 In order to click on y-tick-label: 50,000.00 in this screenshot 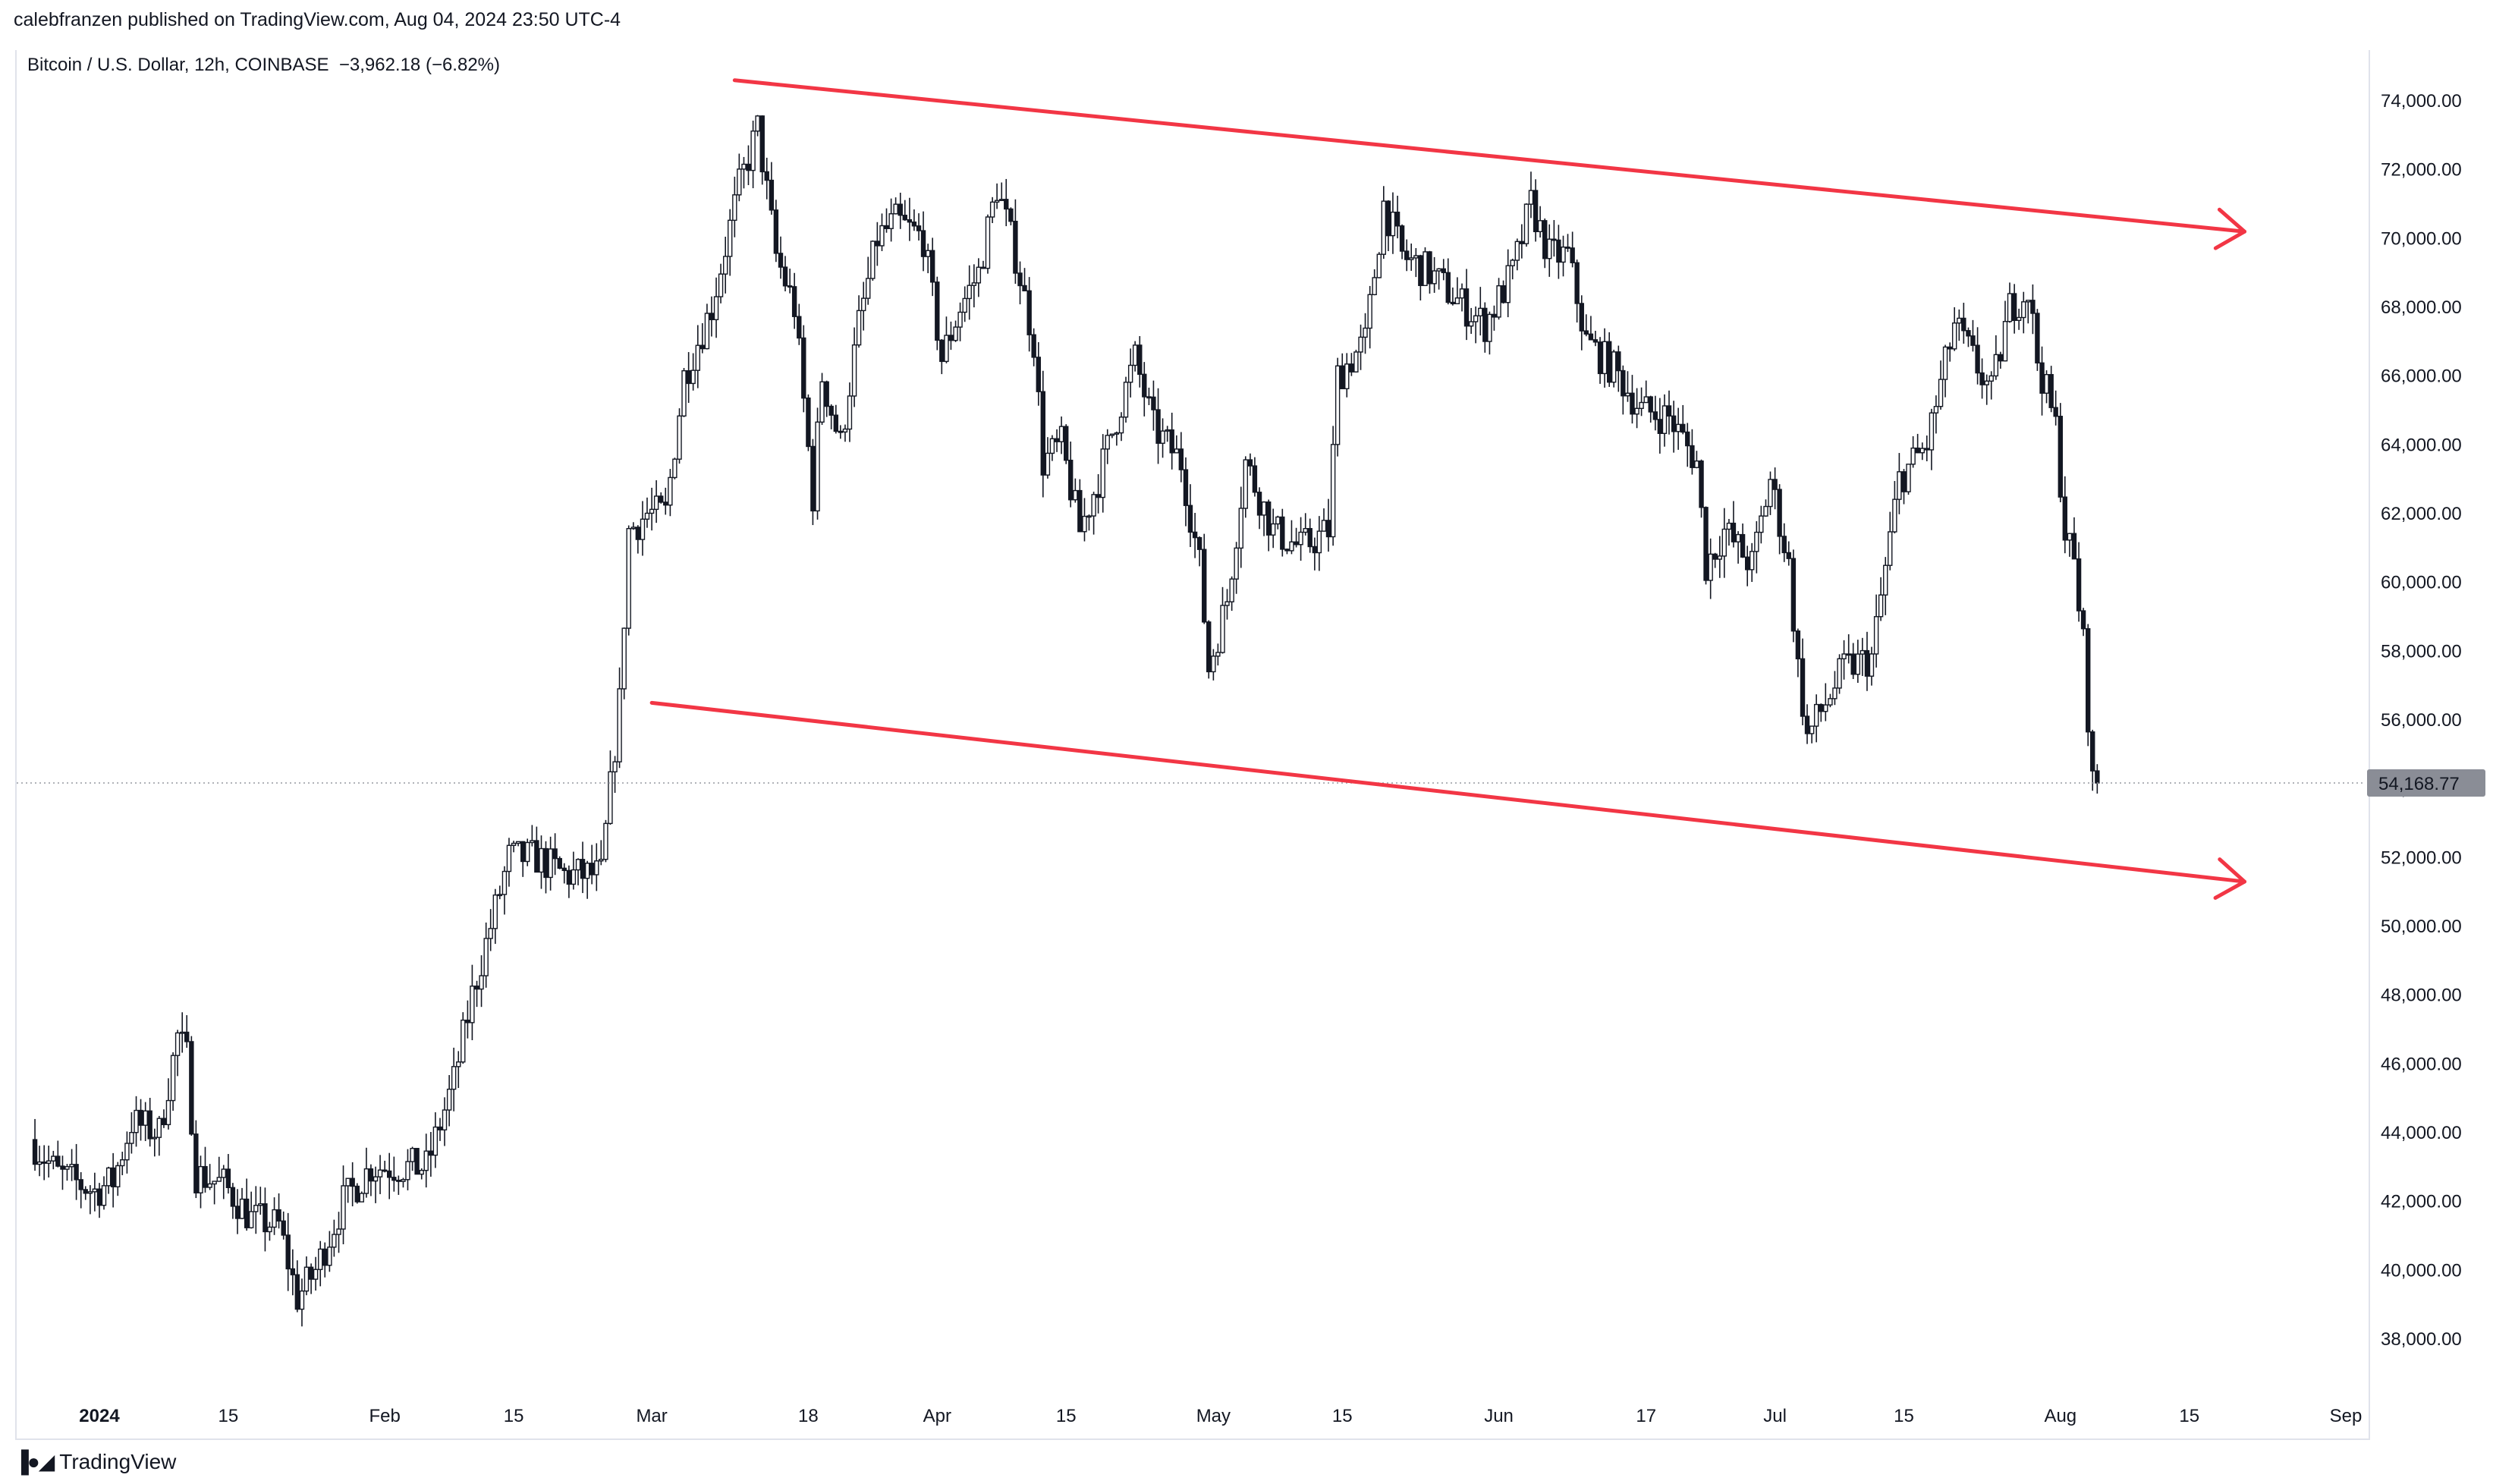, I will do `click(2421, 926)`.